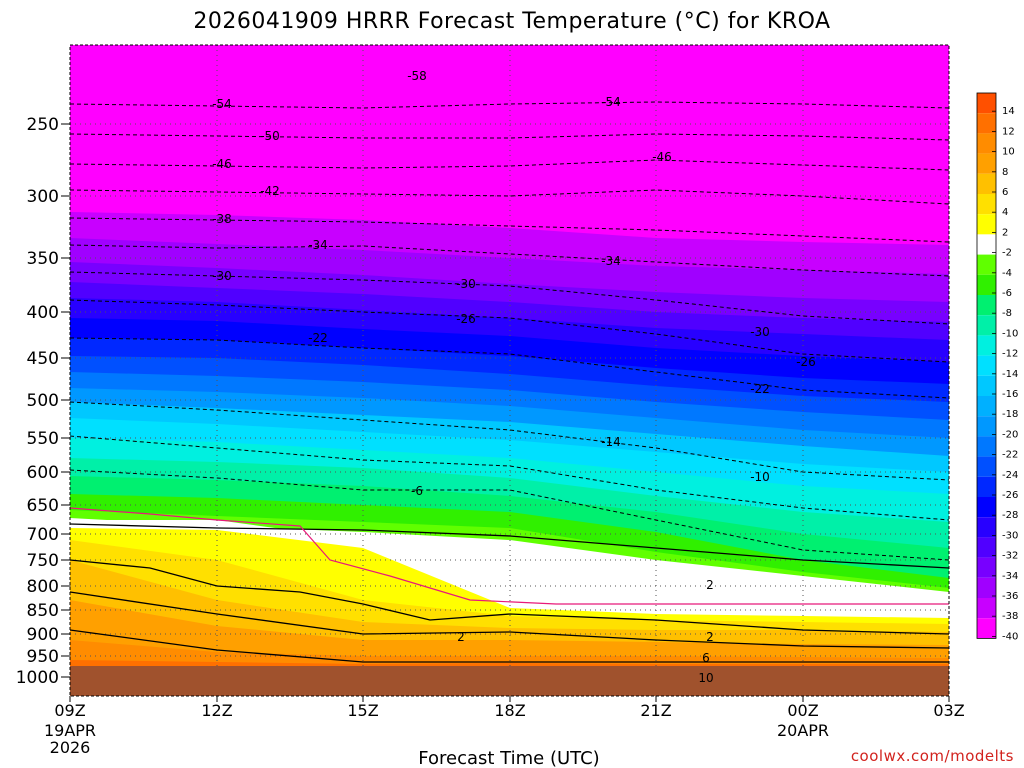 Image resolution: width=1024 pixels, height=768 pixels. I want to click on y-tick-label: 300, so click(43, 197).